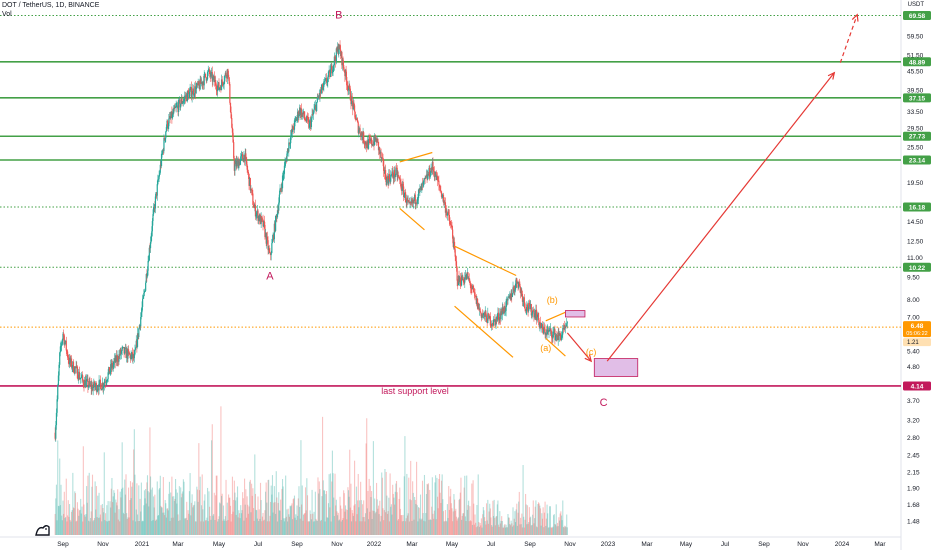 The image size is (932, 550). Describe the element at coordinates (917, 329) in the screenshot. I see `current-price-badge-bg` at that location.